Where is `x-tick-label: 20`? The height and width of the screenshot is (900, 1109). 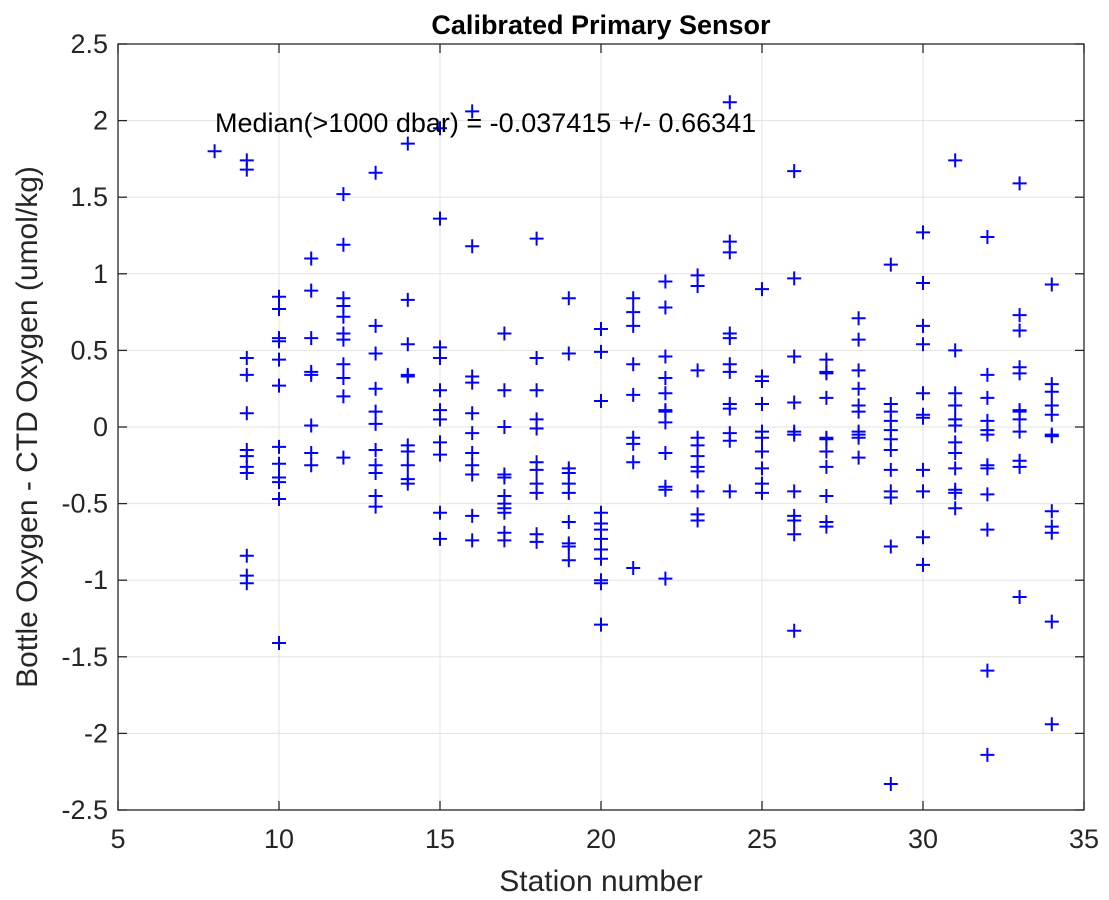 x-tick-label: 20 is located at coordinates (601, 839).